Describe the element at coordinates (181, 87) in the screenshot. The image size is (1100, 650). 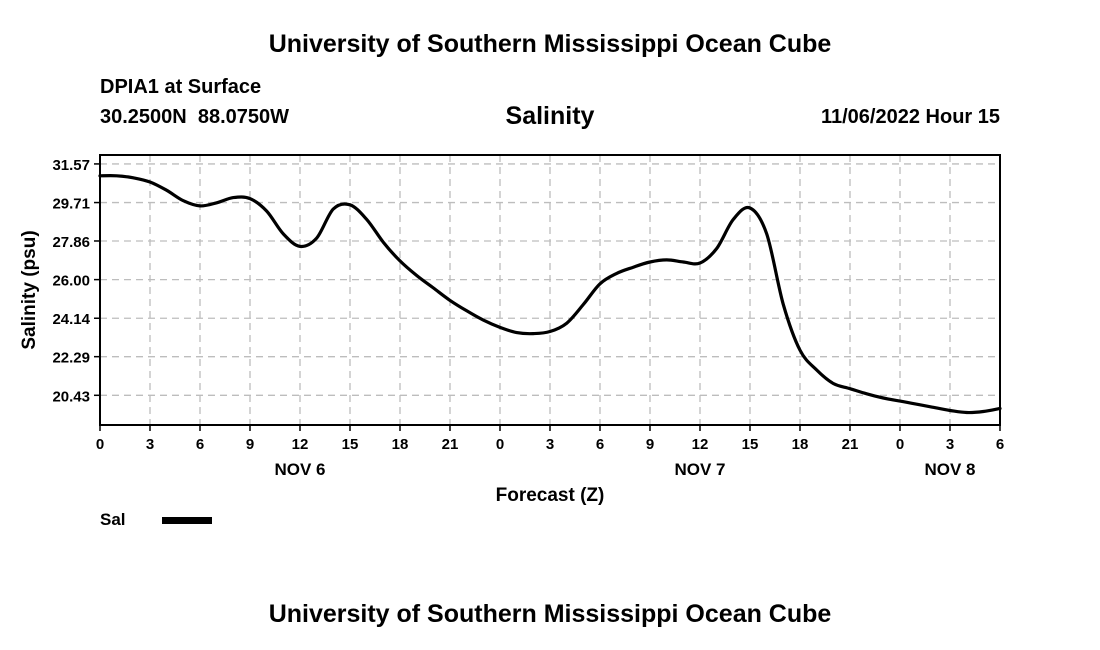
I see `station-label: DPIA1 at Surface` at that location.